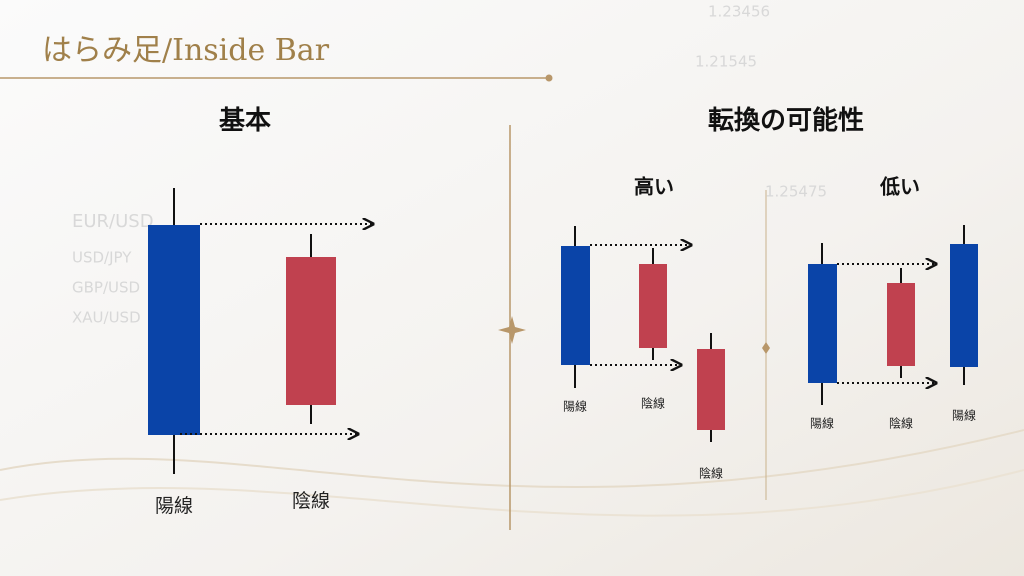 The height and width of the screenshot is (576, 1024). Describe the element at coordinates (654, 187) in the screenshot. I see `subheading: 高い` at that location.